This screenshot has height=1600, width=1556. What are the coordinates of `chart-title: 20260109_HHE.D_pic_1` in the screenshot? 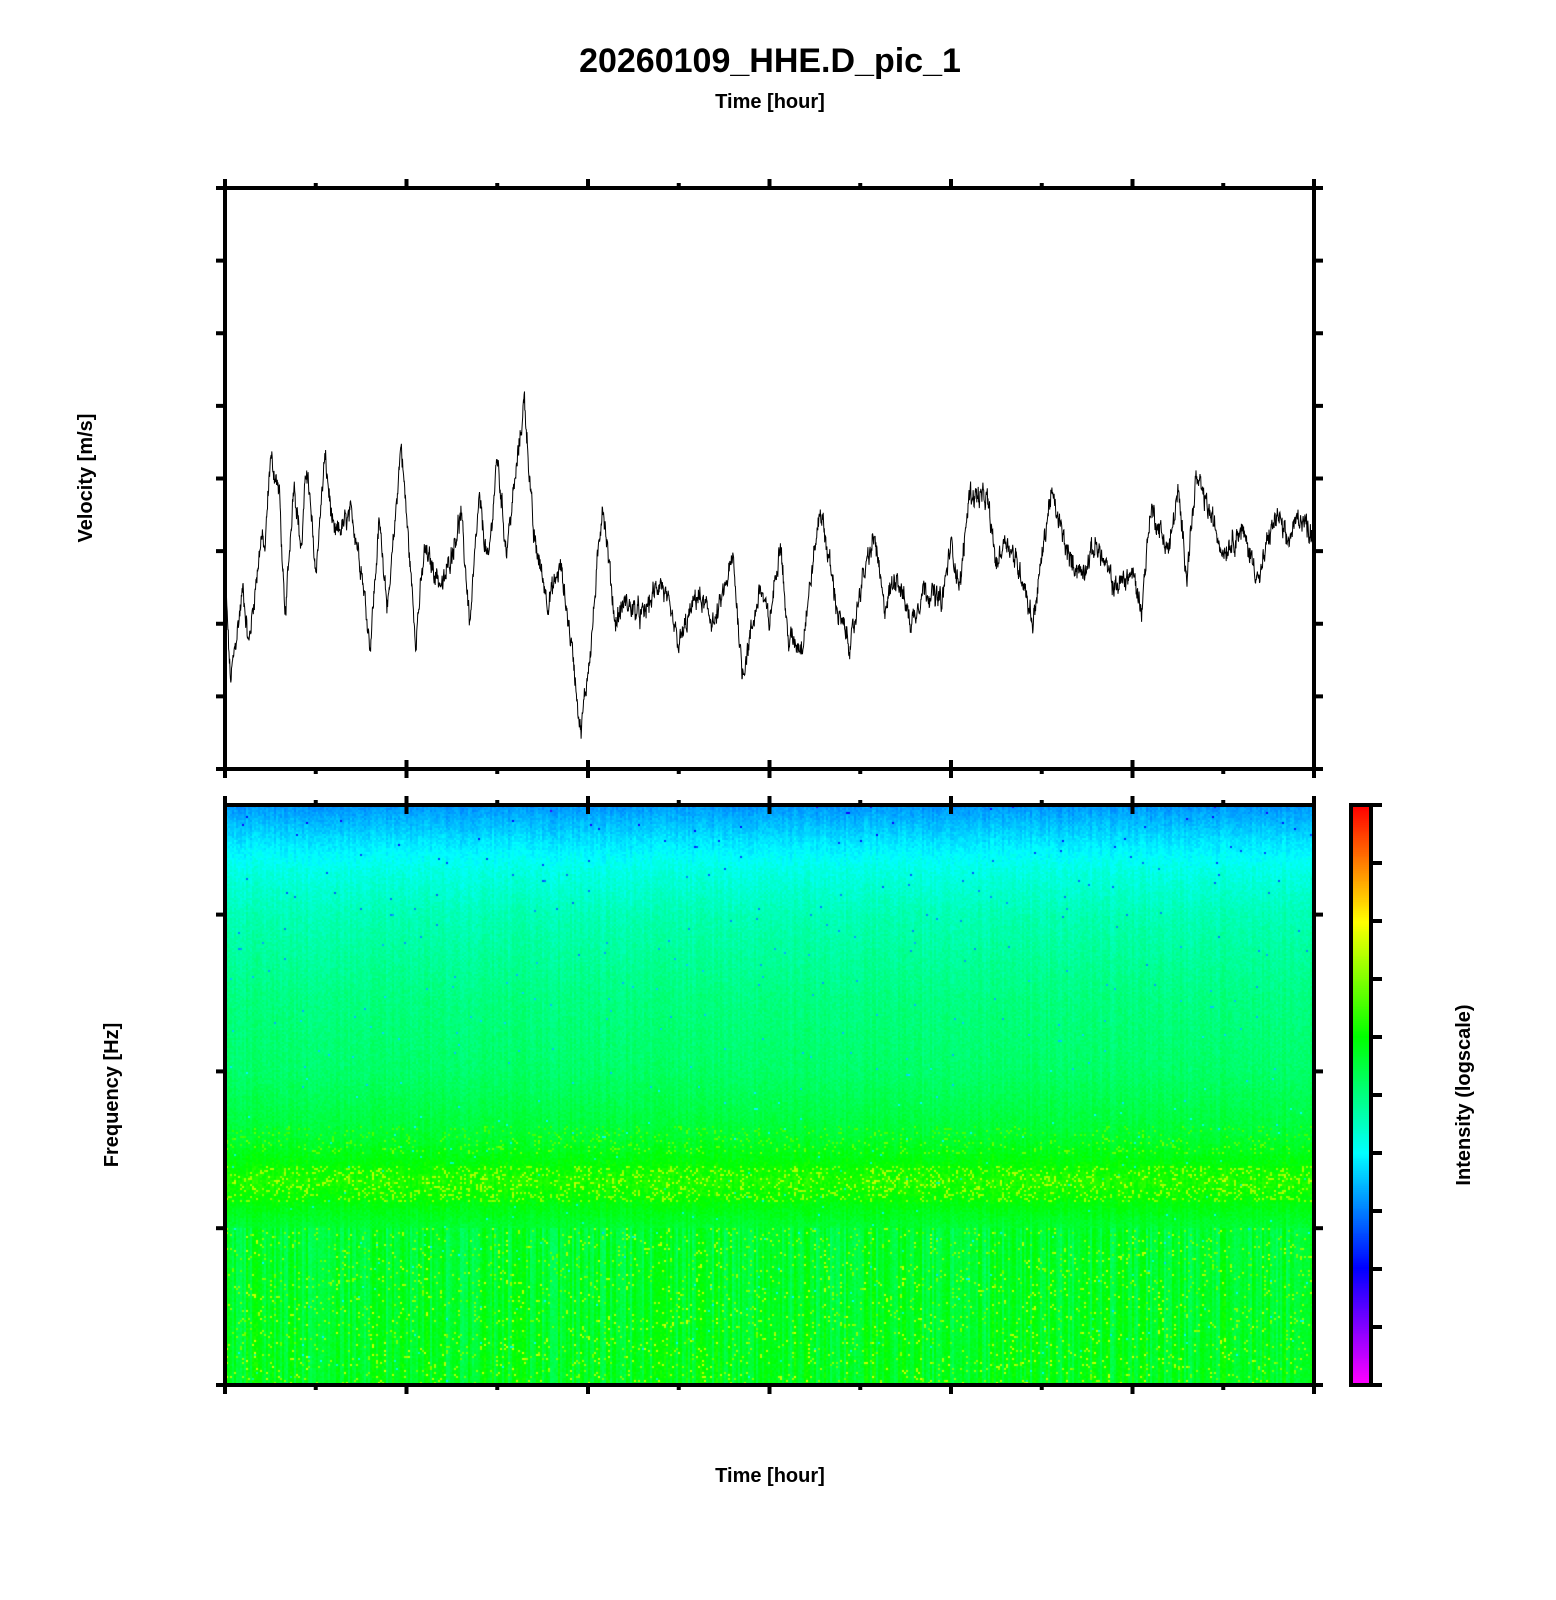 It's located at (770, 61).